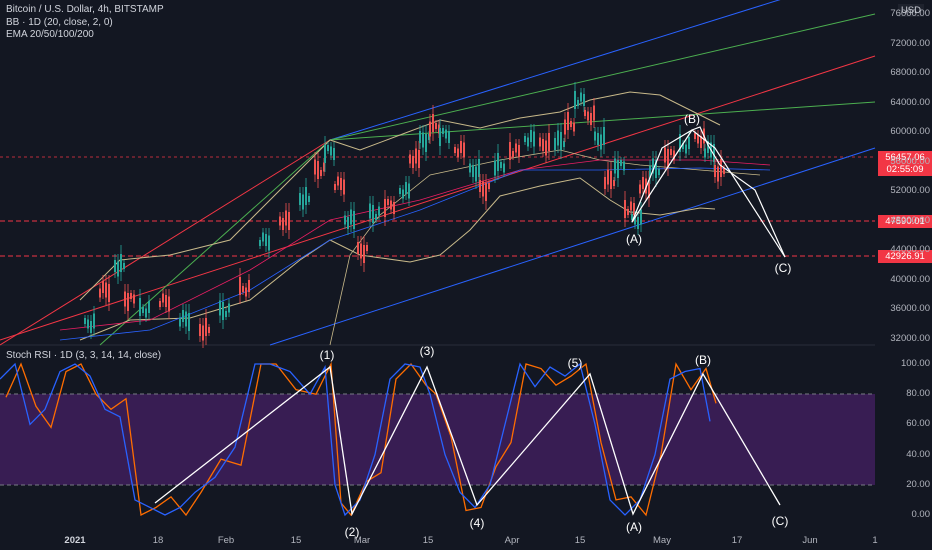 The width and height of the screenshot is (932, 550). I want to click on ema-indicator-legend: EMA 20/50/100/200, so click(50, 34).